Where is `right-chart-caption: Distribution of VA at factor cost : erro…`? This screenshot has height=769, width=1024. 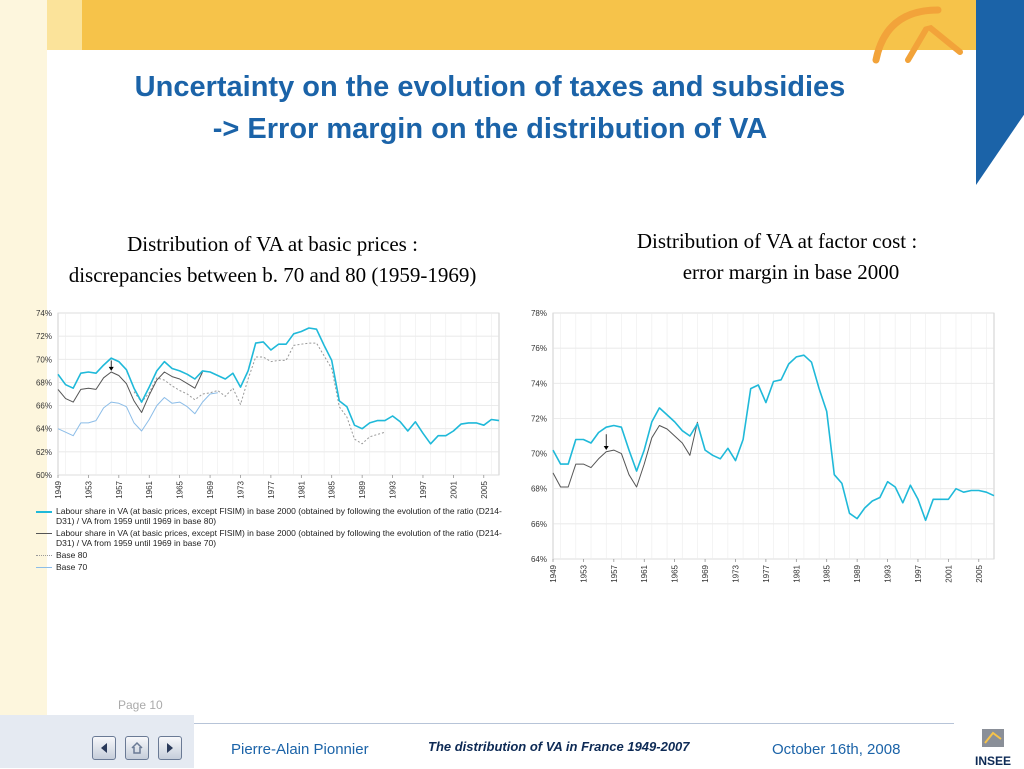 right-chart-caption: Distribution of VA at factor cost : erro… is located at coordinates (777, 257).